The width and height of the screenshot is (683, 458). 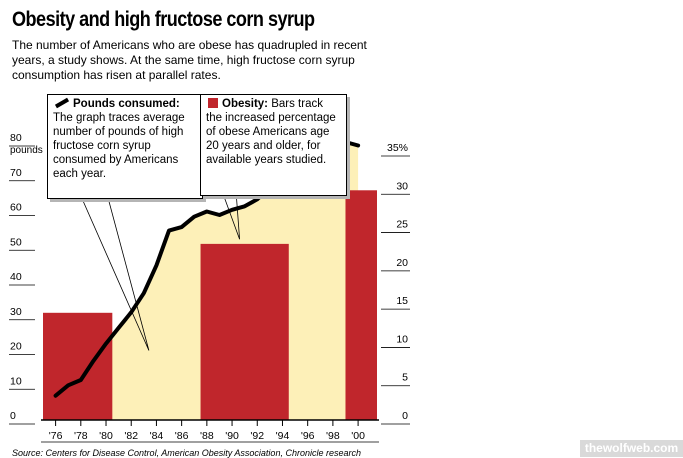 What do you see at coordinates (402, 301) in the screenshot?
I see `y-right-tick-label: 15` at bounding box center [402, 301].